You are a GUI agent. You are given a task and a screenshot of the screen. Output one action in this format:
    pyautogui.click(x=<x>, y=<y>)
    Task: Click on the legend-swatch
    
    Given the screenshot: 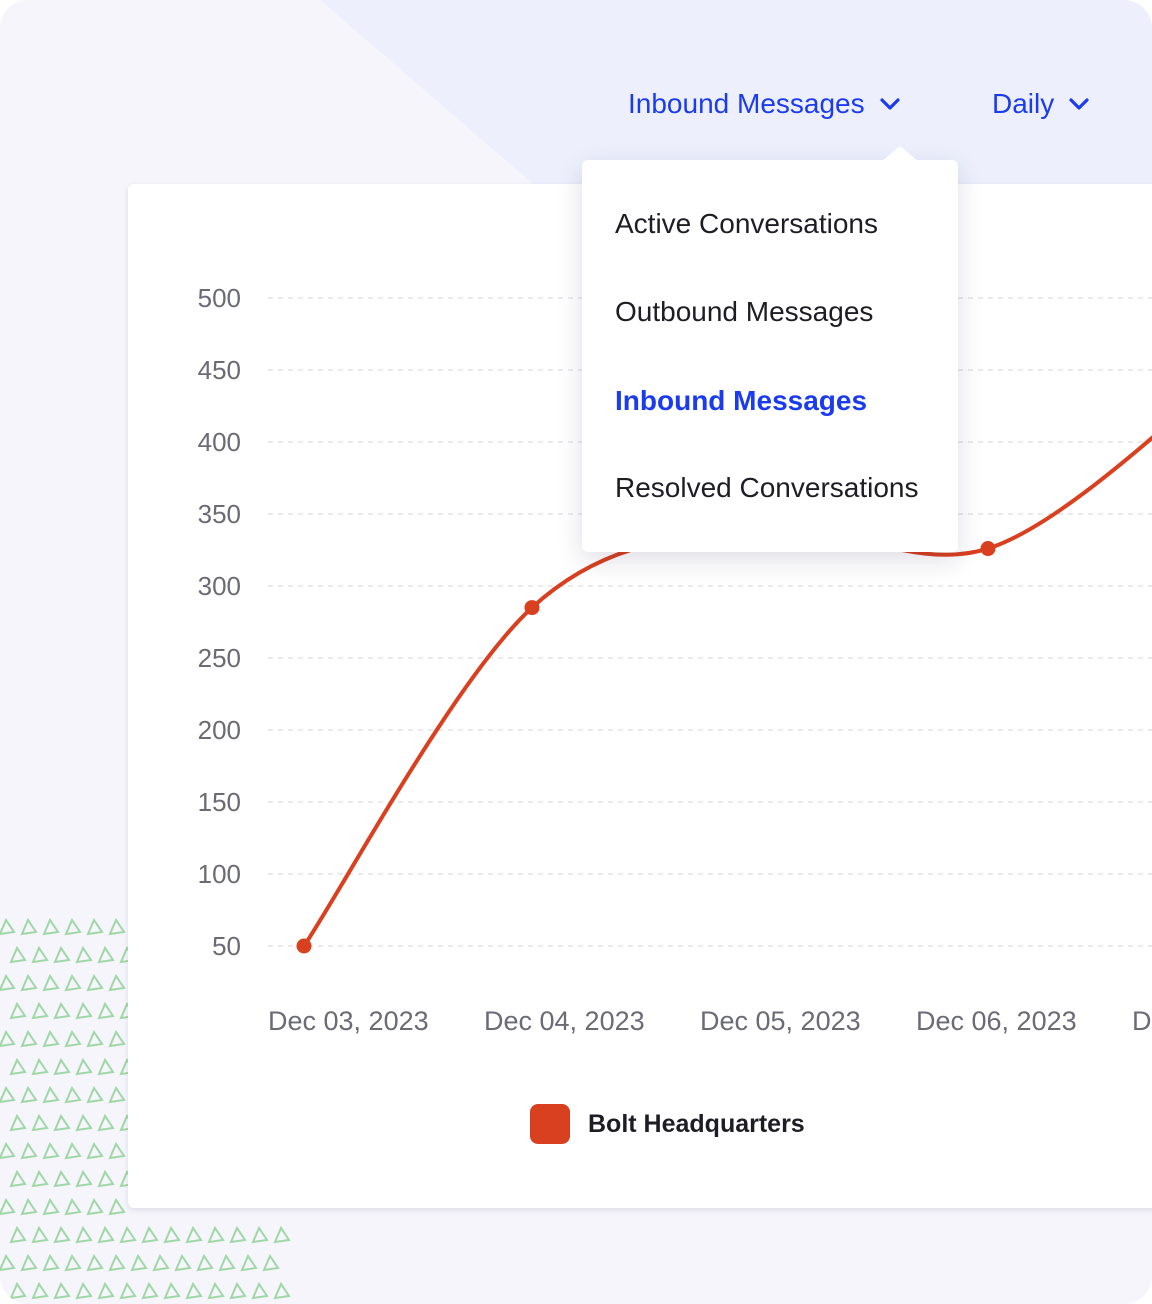 What is the action you would take?
    pyautogui.click(x=550, y=1124)
    